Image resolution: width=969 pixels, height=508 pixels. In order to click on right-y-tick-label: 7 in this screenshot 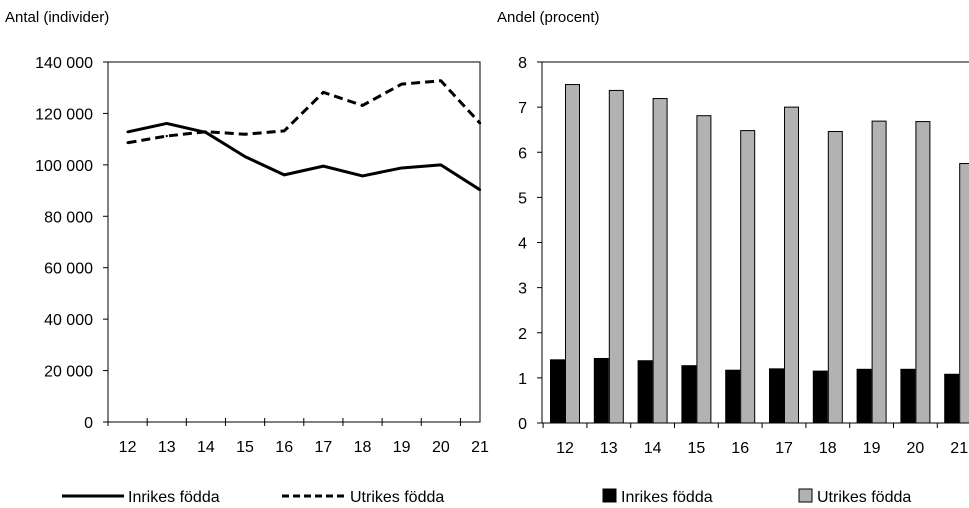, I will do `click(522, 108)`.